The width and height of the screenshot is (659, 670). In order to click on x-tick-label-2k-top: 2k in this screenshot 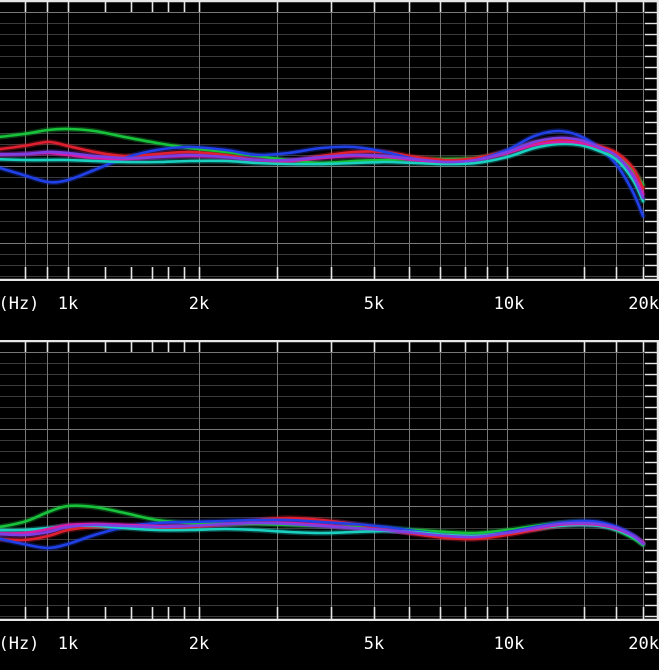, I will do `click(199, 304)`.